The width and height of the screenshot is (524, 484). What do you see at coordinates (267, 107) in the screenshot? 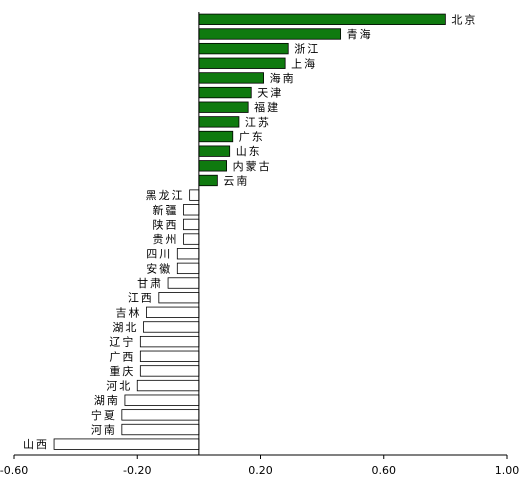
I see `category-label: 福建` at bounding box center [267, 107].